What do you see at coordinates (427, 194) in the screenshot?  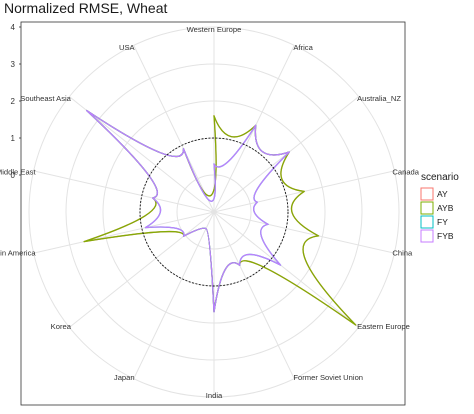 I see `legend-key-ay` at bounding box center [427, 194].